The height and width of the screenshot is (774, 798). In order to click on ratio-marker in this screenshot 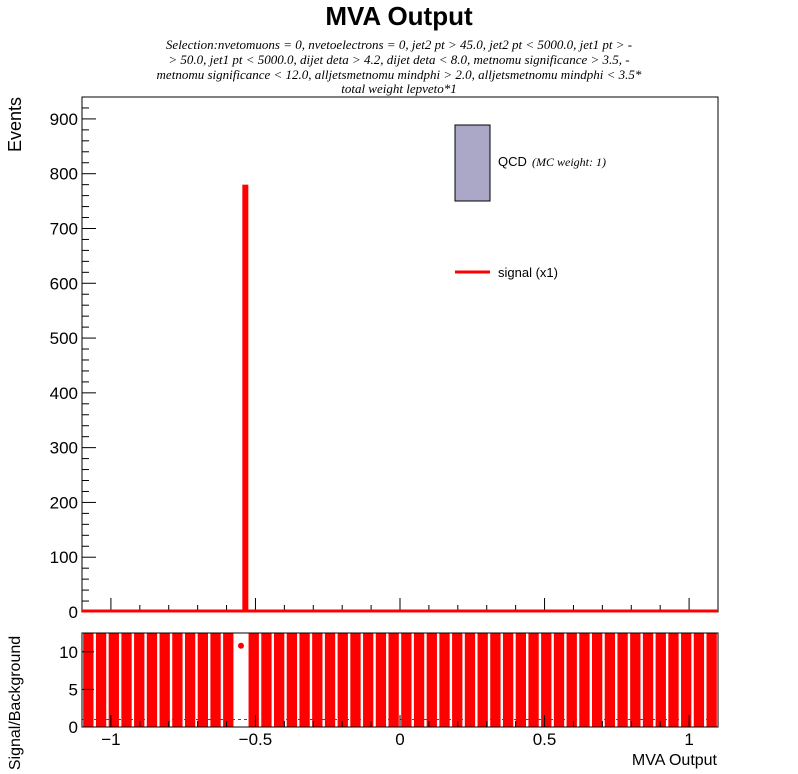, I will do `click(241, 645)`.